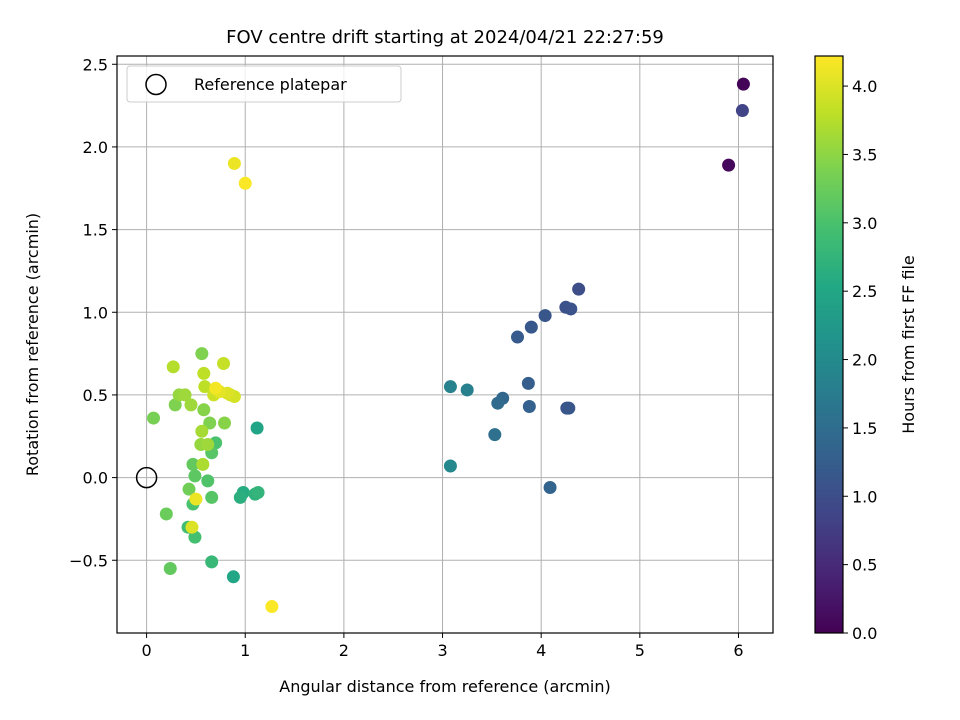 This screenshot has height=720, width=960. Describe the element at coordinates (444, 686) in the screenshot. I see `x-axis-label: Angular distance from reference (arcmin)` at that location.